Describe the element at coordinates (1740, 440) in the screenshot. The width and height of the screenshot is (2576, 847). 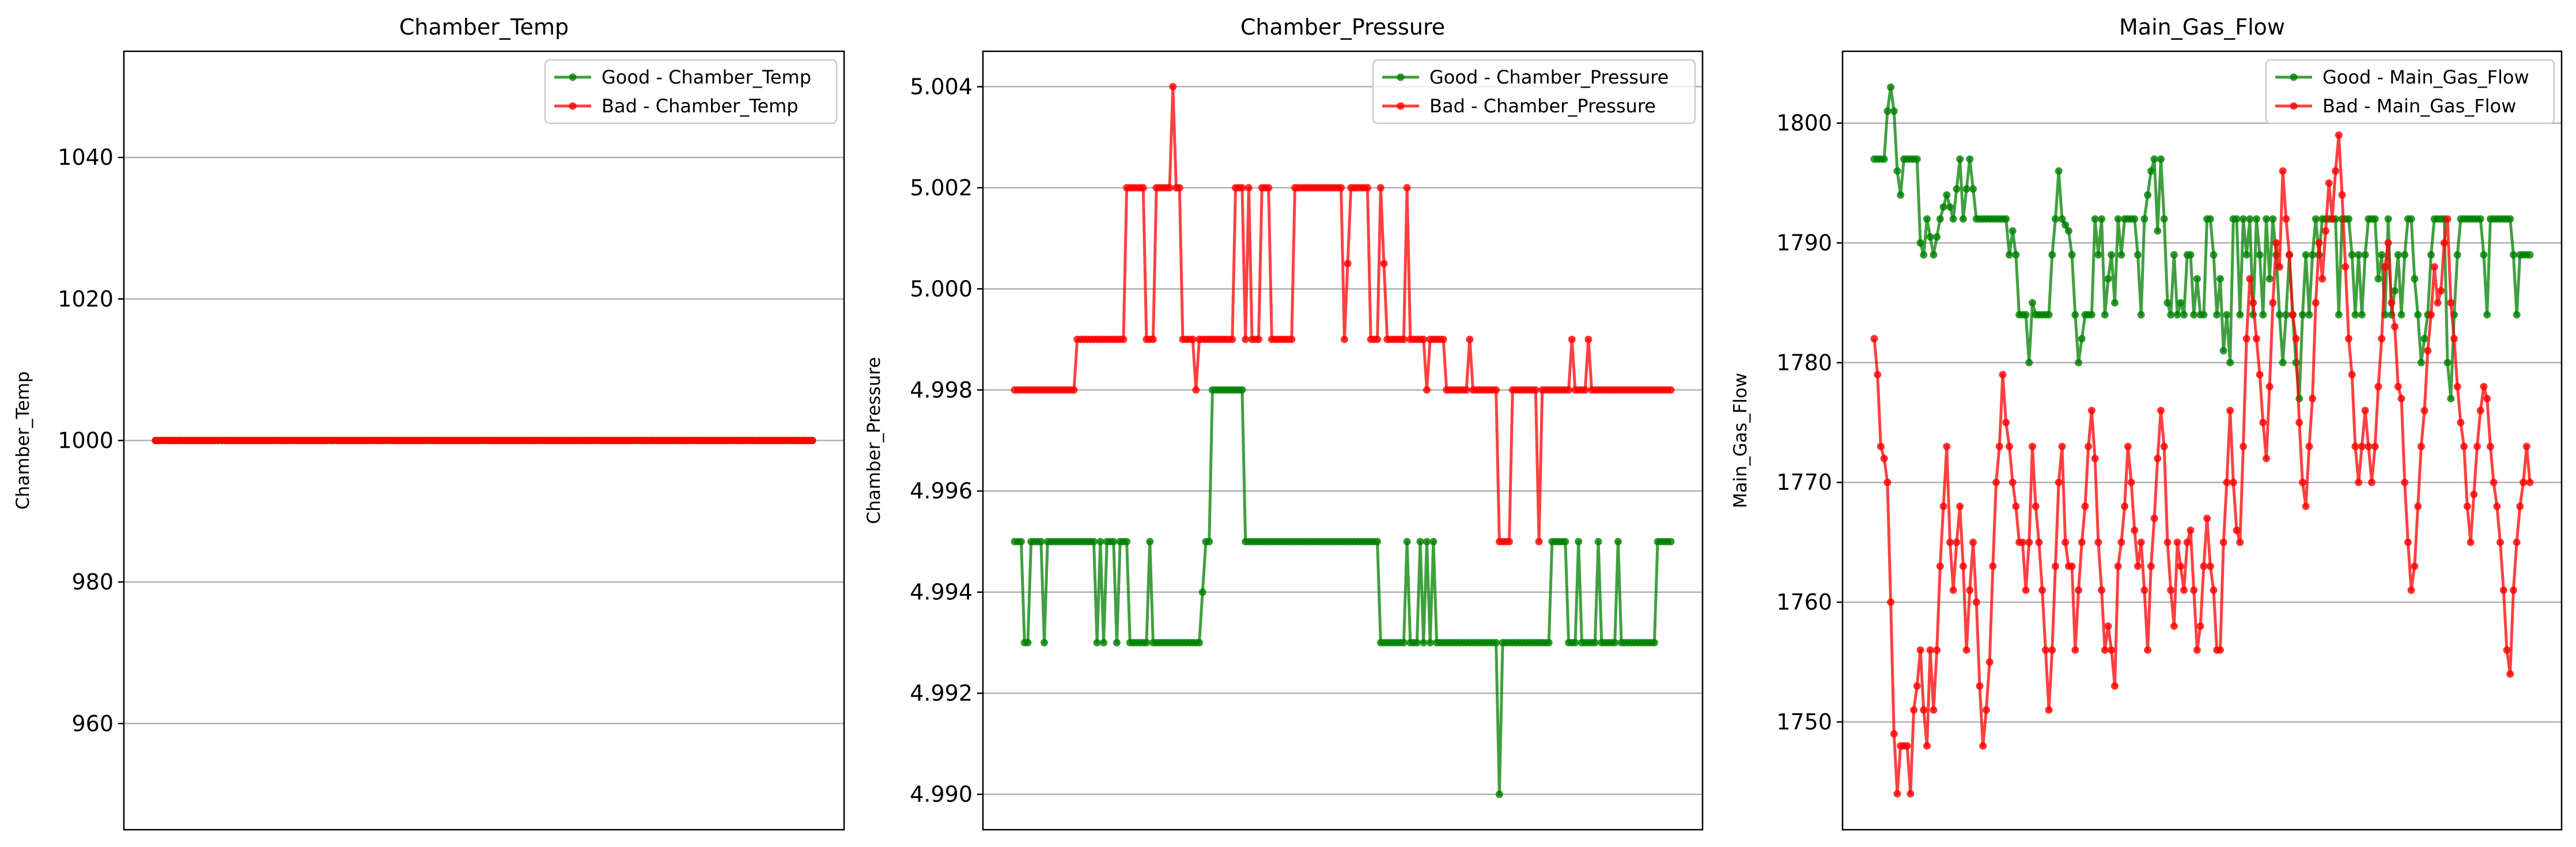
I see `y-axis-label: Main_Gas_Flow` at that location.